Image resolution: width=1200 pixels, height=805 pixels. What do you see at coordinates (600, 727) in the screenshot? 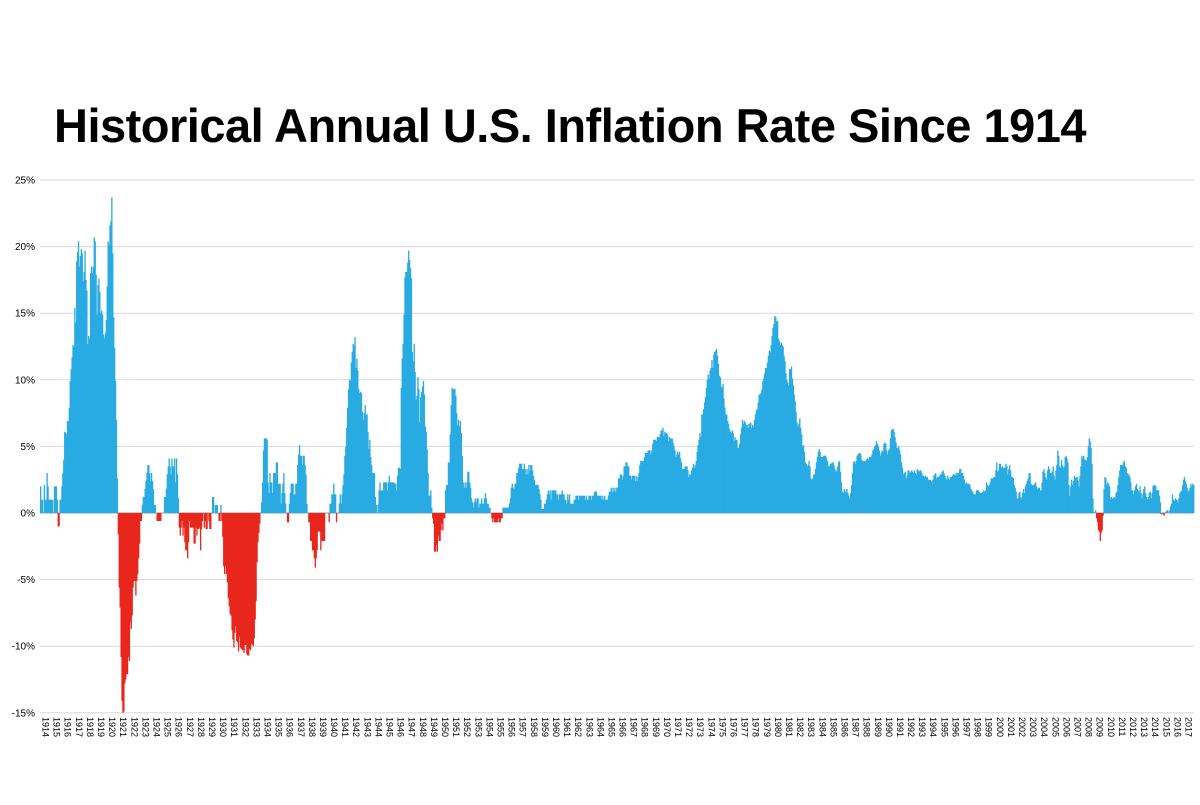
I see `x-axis-year-label: 1964` at bounding box center [600, 727].